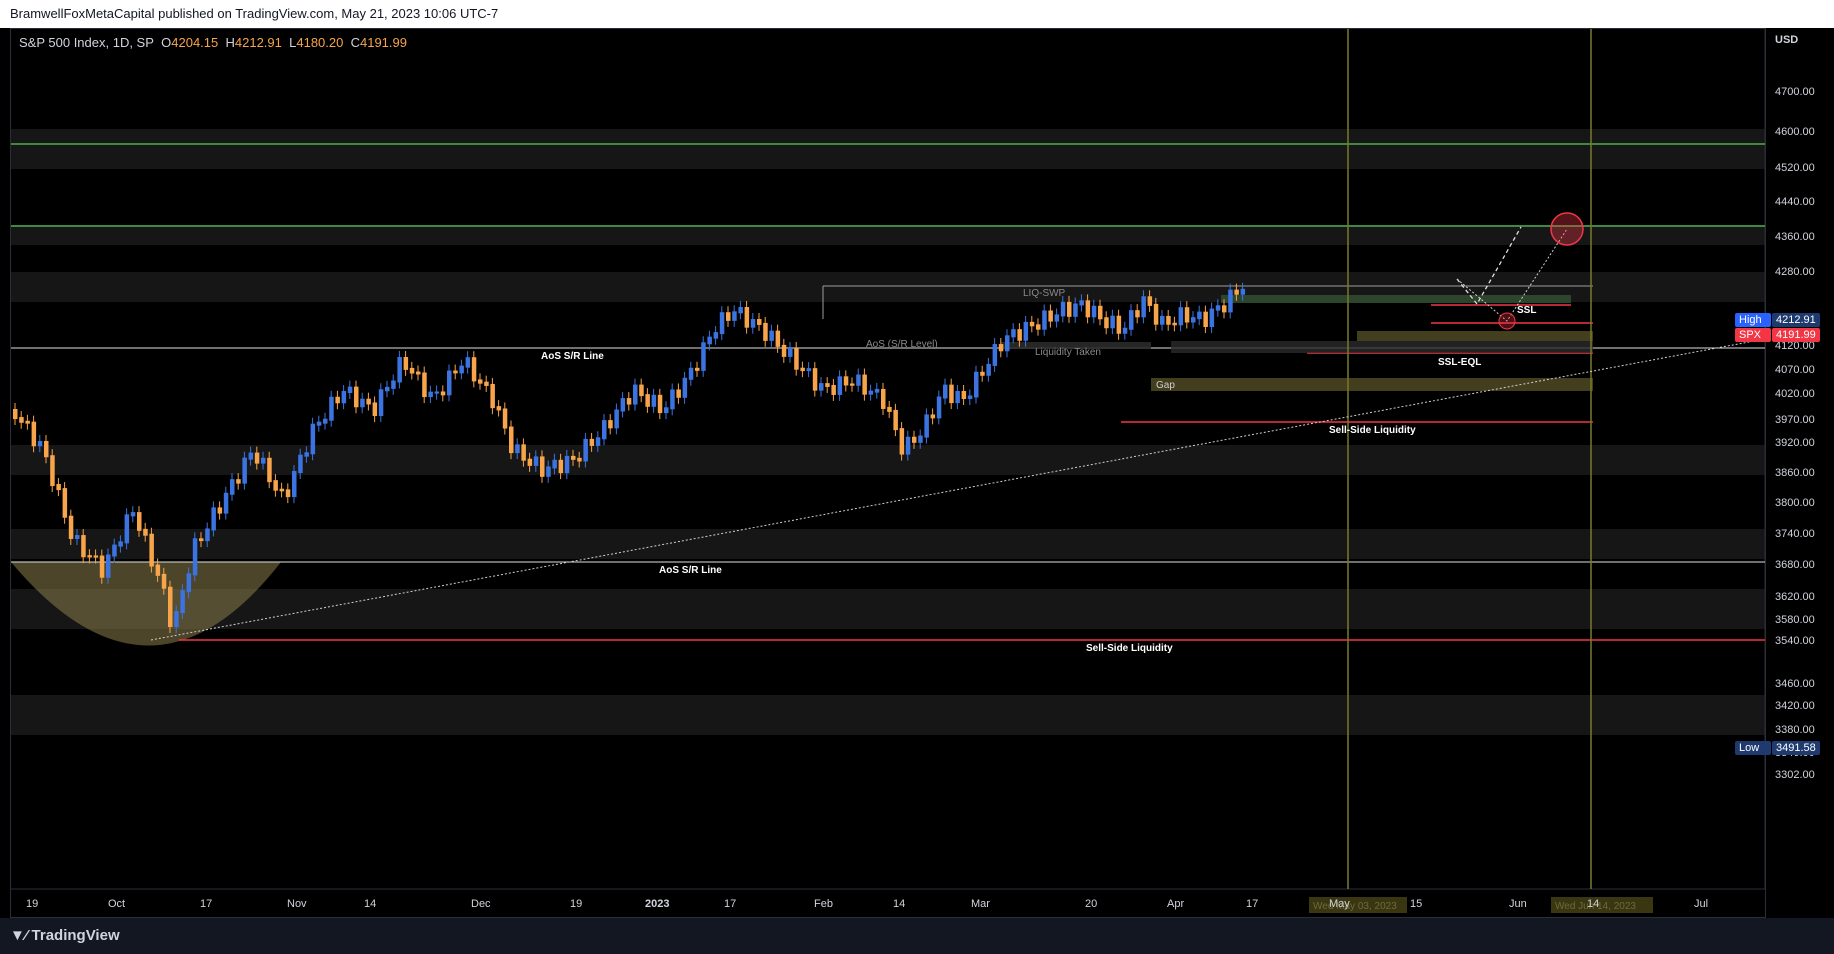 The image size is (1834, 954). I want to click on price-tick-label: 4070.00, so click(1795, 370).